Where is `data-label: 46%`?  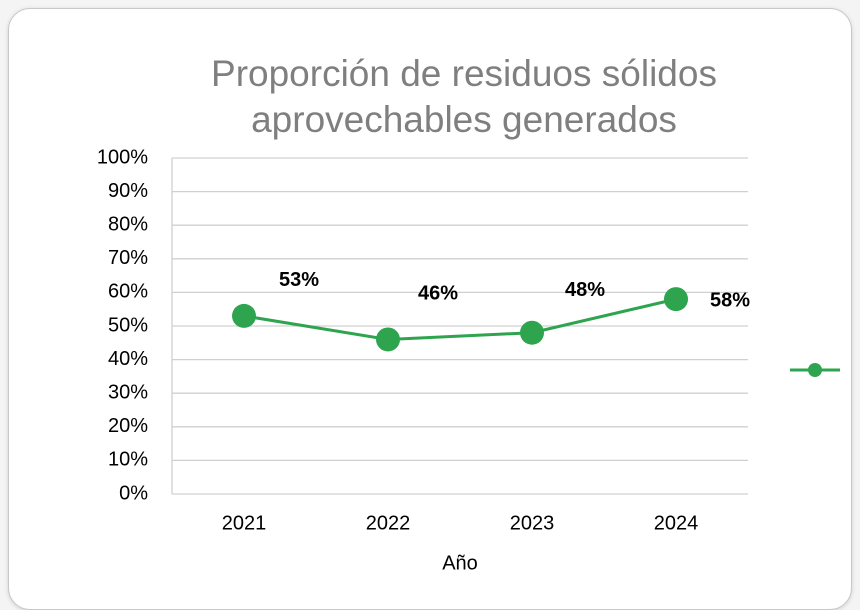 data-label: 46% is located at coordinates (438, 294).